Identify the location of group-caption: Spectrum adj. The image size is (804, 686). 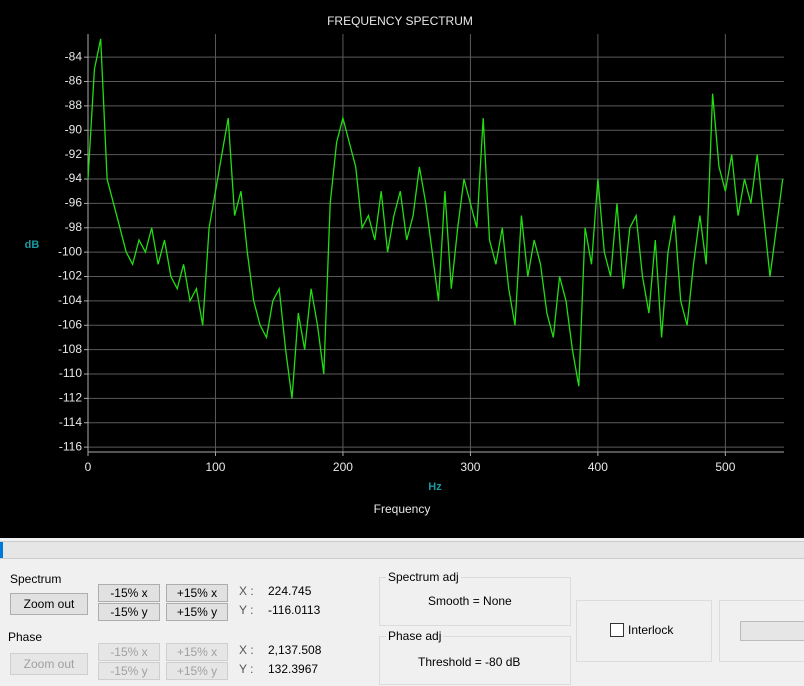
(423, 577).